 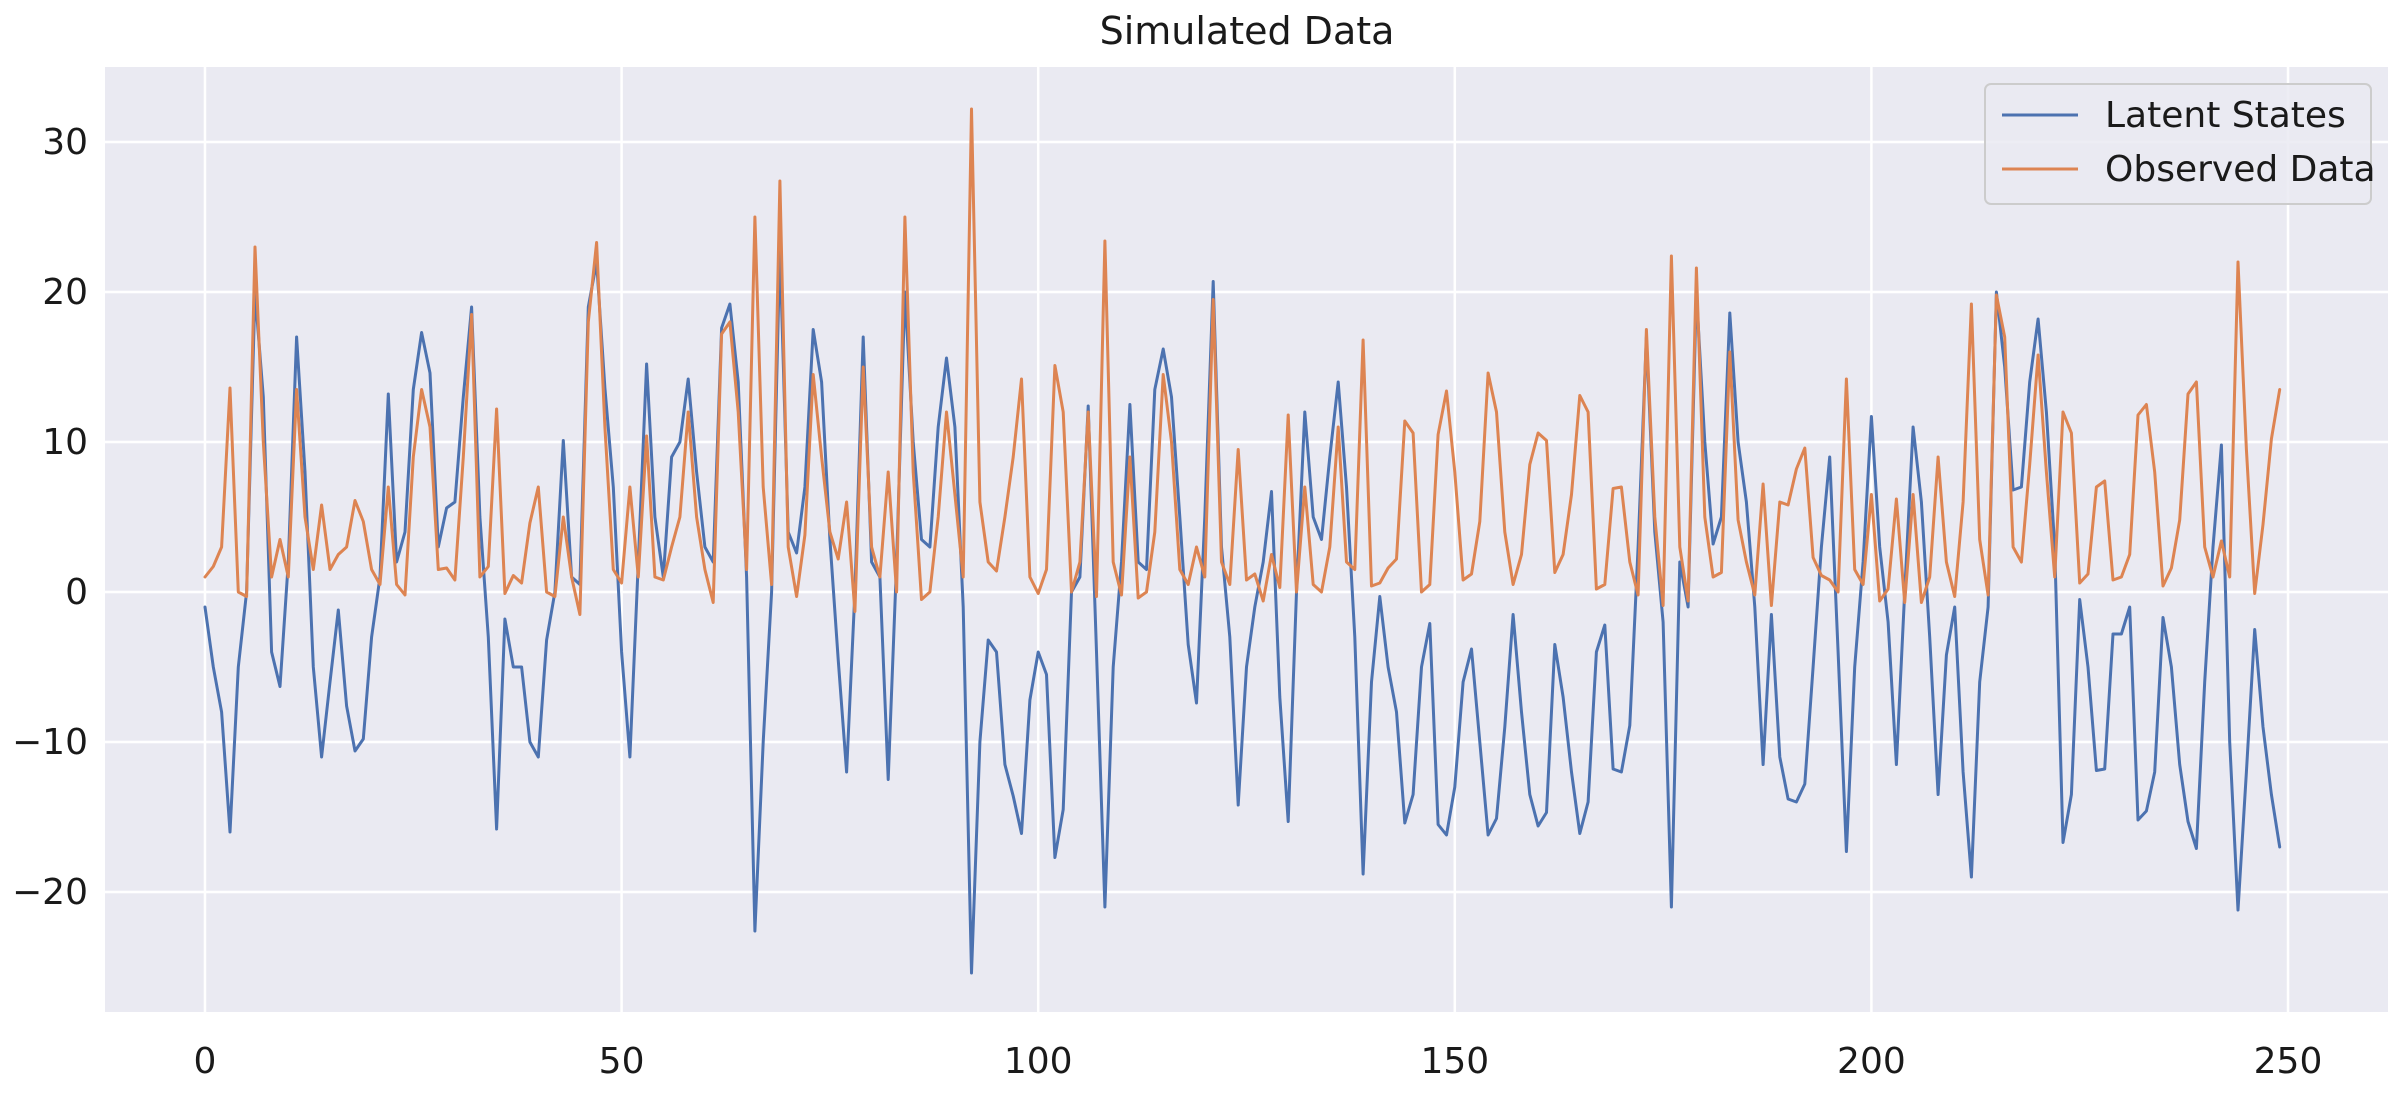 What do you see at coordinates (1038, 1061) in the screenshot?
I see `x-tick-label: 100` at bounding box center [1038, 1061].